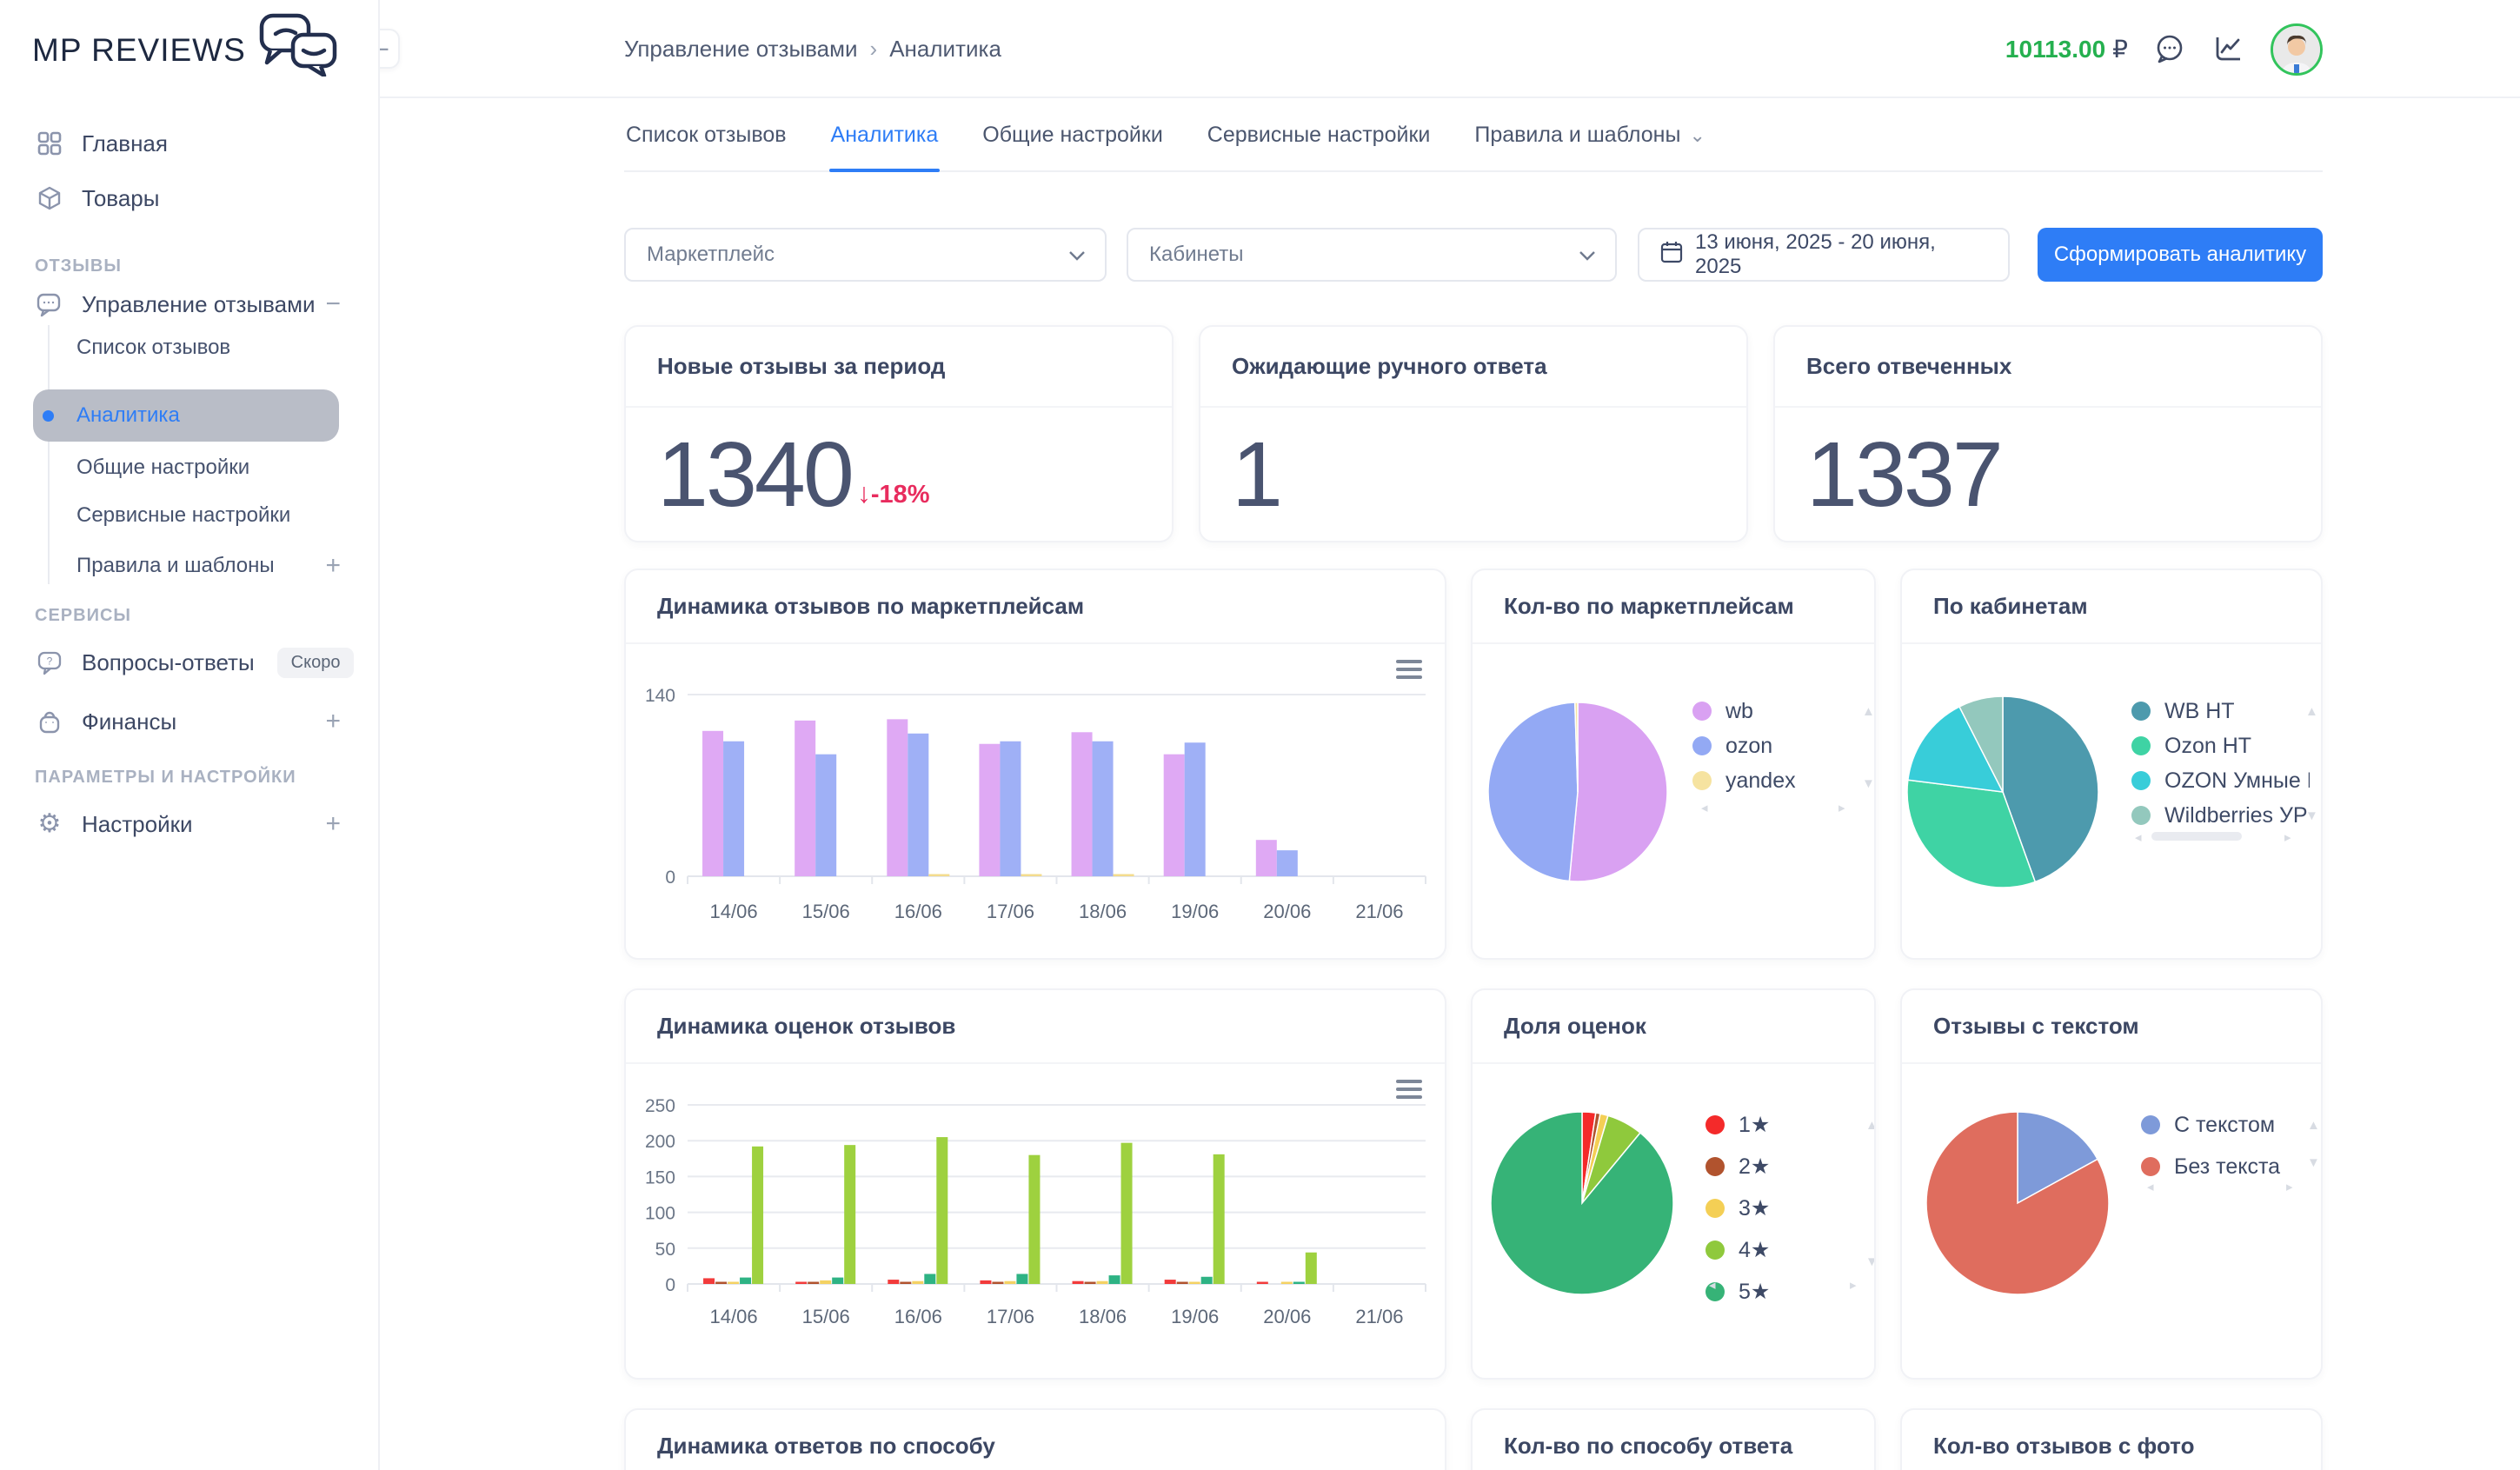  I want to click on sidebar-item-products: Товары, so click(190, 198).